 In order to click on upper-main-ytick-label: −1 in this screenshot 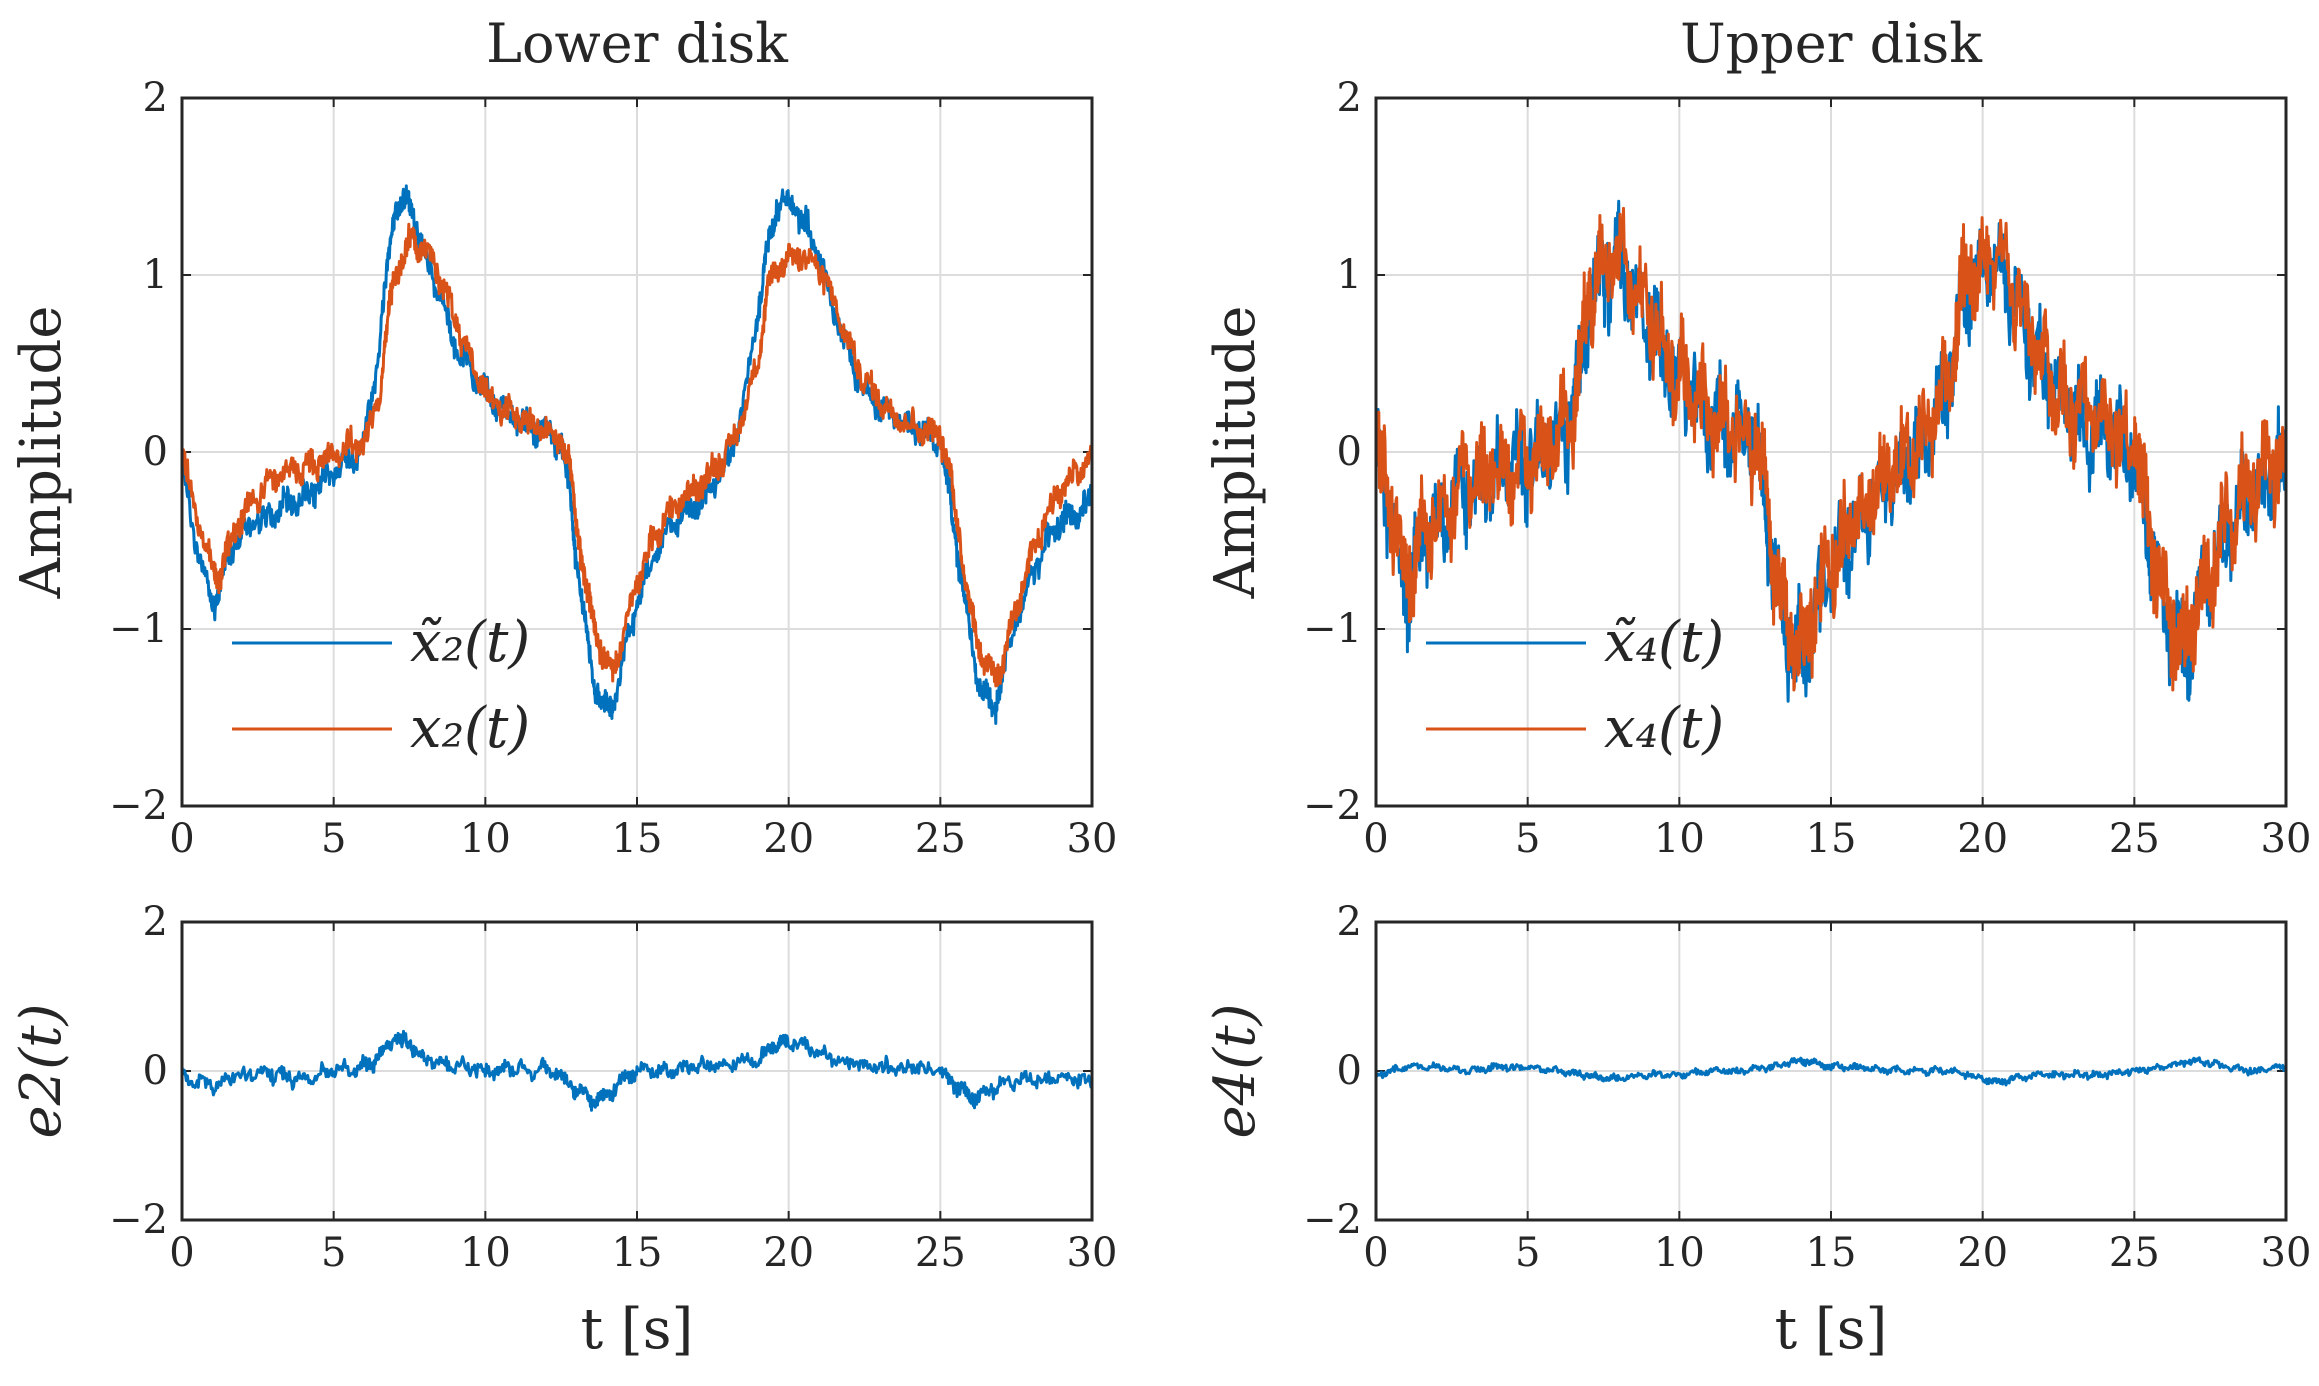, I will do `click(1332, 629)`.